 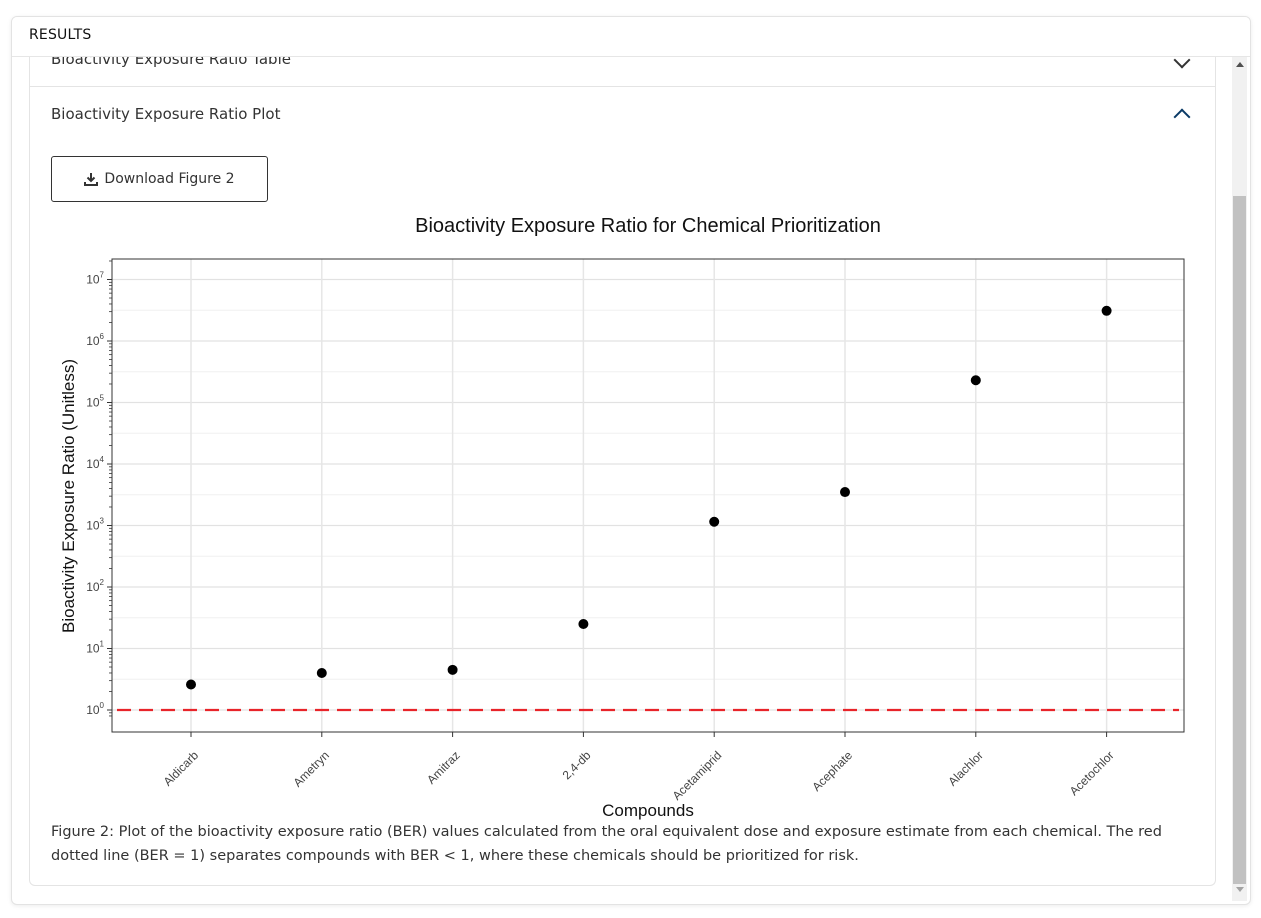 I want to click on y-tick-label: 10⁶, so click(x=95, y=340).